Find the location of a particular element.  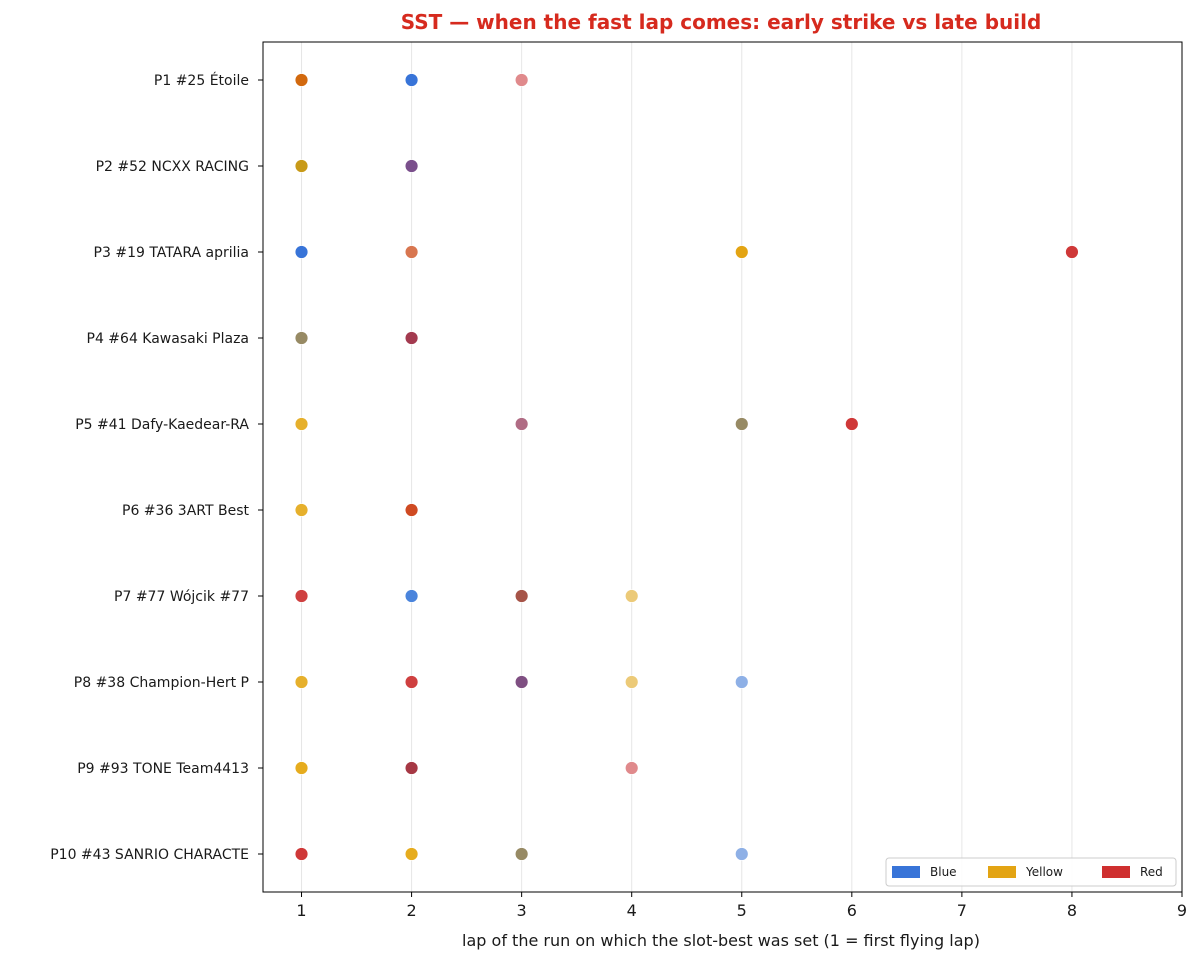

y-tick-label: P5 #41 Dafy-Kaedear-RA is located at coordinates (162, 425).